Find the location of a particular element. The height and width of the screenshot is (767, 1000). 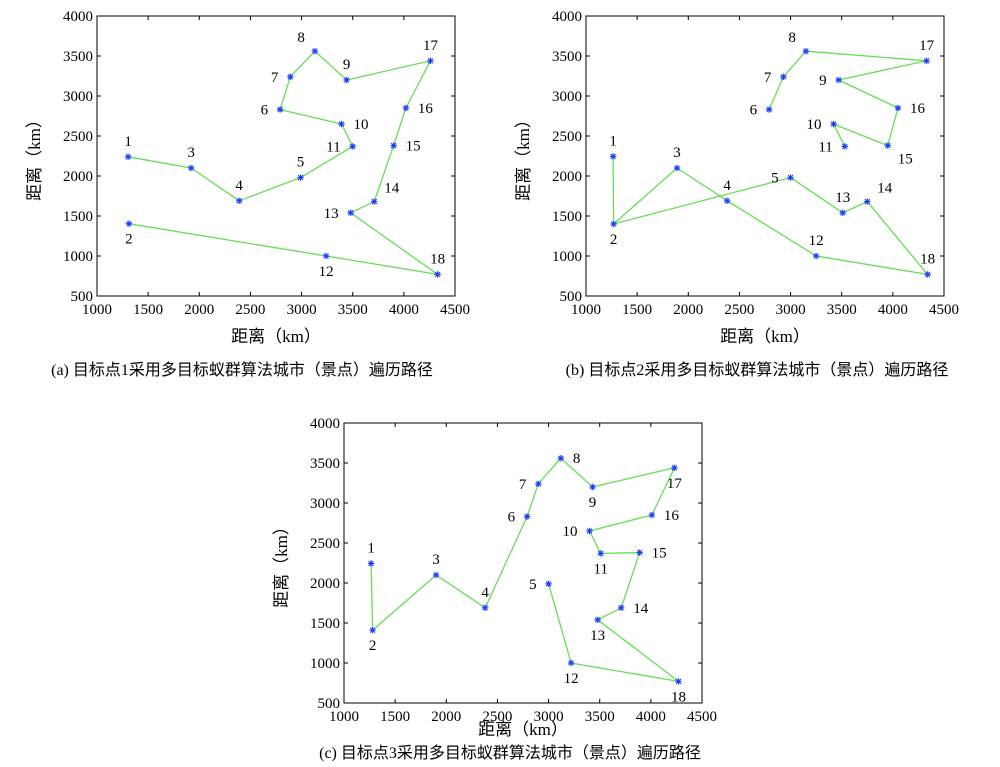

point-label-c-16: 16 is located at coordinates (672, 516).